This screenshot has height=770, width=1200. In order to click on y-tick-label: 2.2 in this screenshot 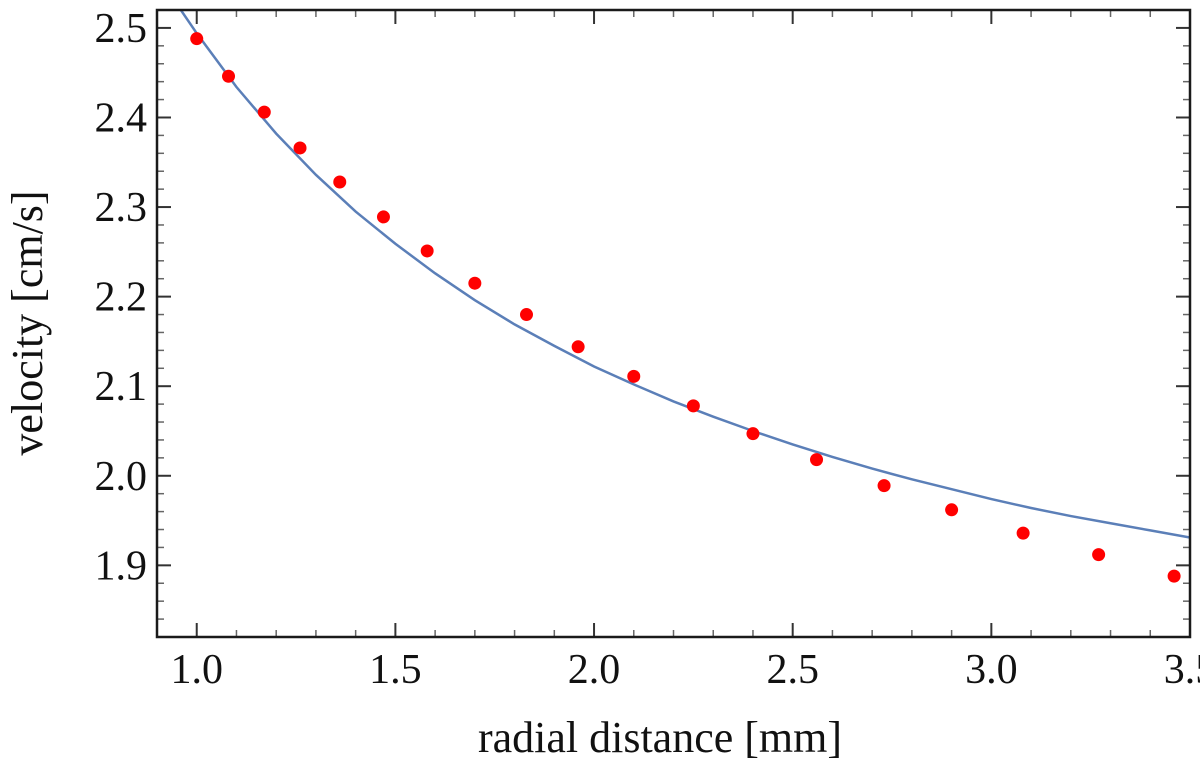, I will do `click(121, 298)`.